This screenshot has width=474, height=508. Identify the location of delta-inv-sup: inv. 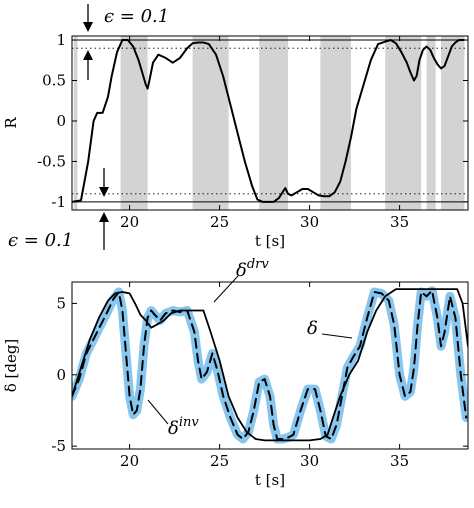
(189, 422).